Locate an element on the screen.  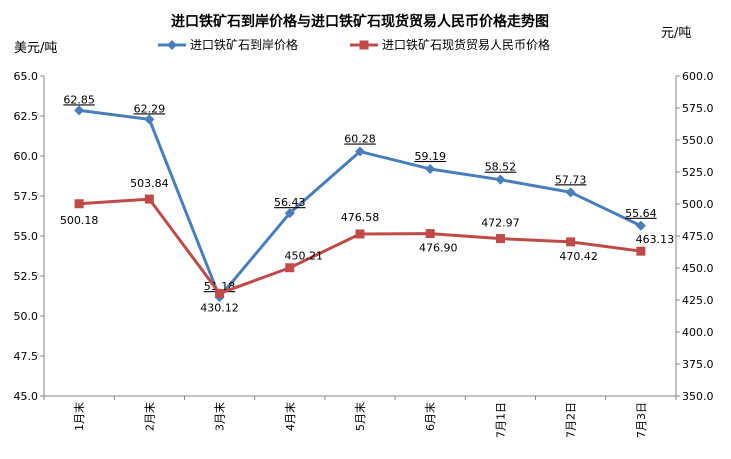
series-2-data-label: 476.90 is located at coordinates (438, 248).